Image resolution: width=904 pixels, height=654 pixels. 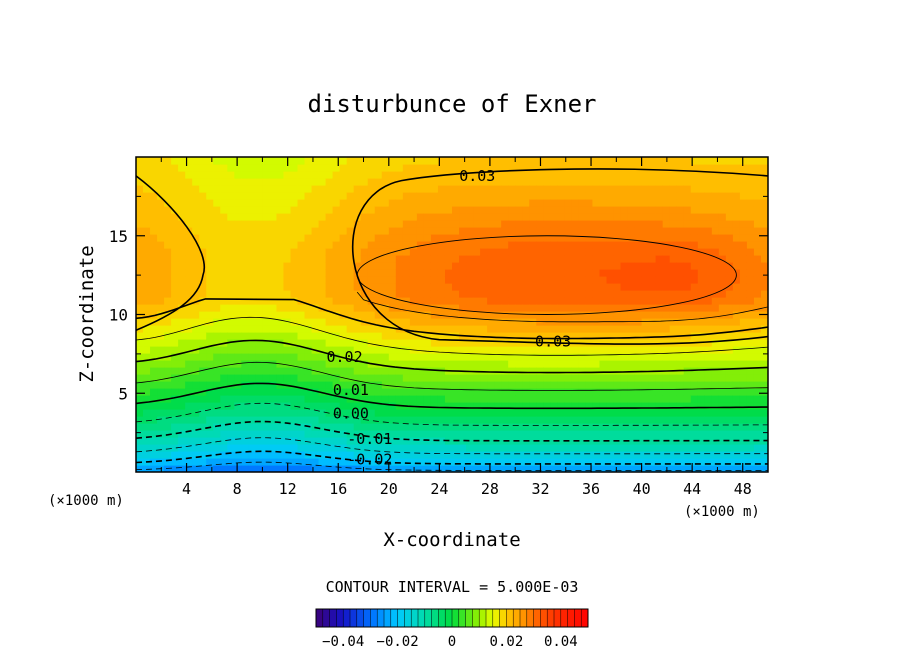 I want to click on y-axis-label: Z-coordinate, so click(x=87, y=313).